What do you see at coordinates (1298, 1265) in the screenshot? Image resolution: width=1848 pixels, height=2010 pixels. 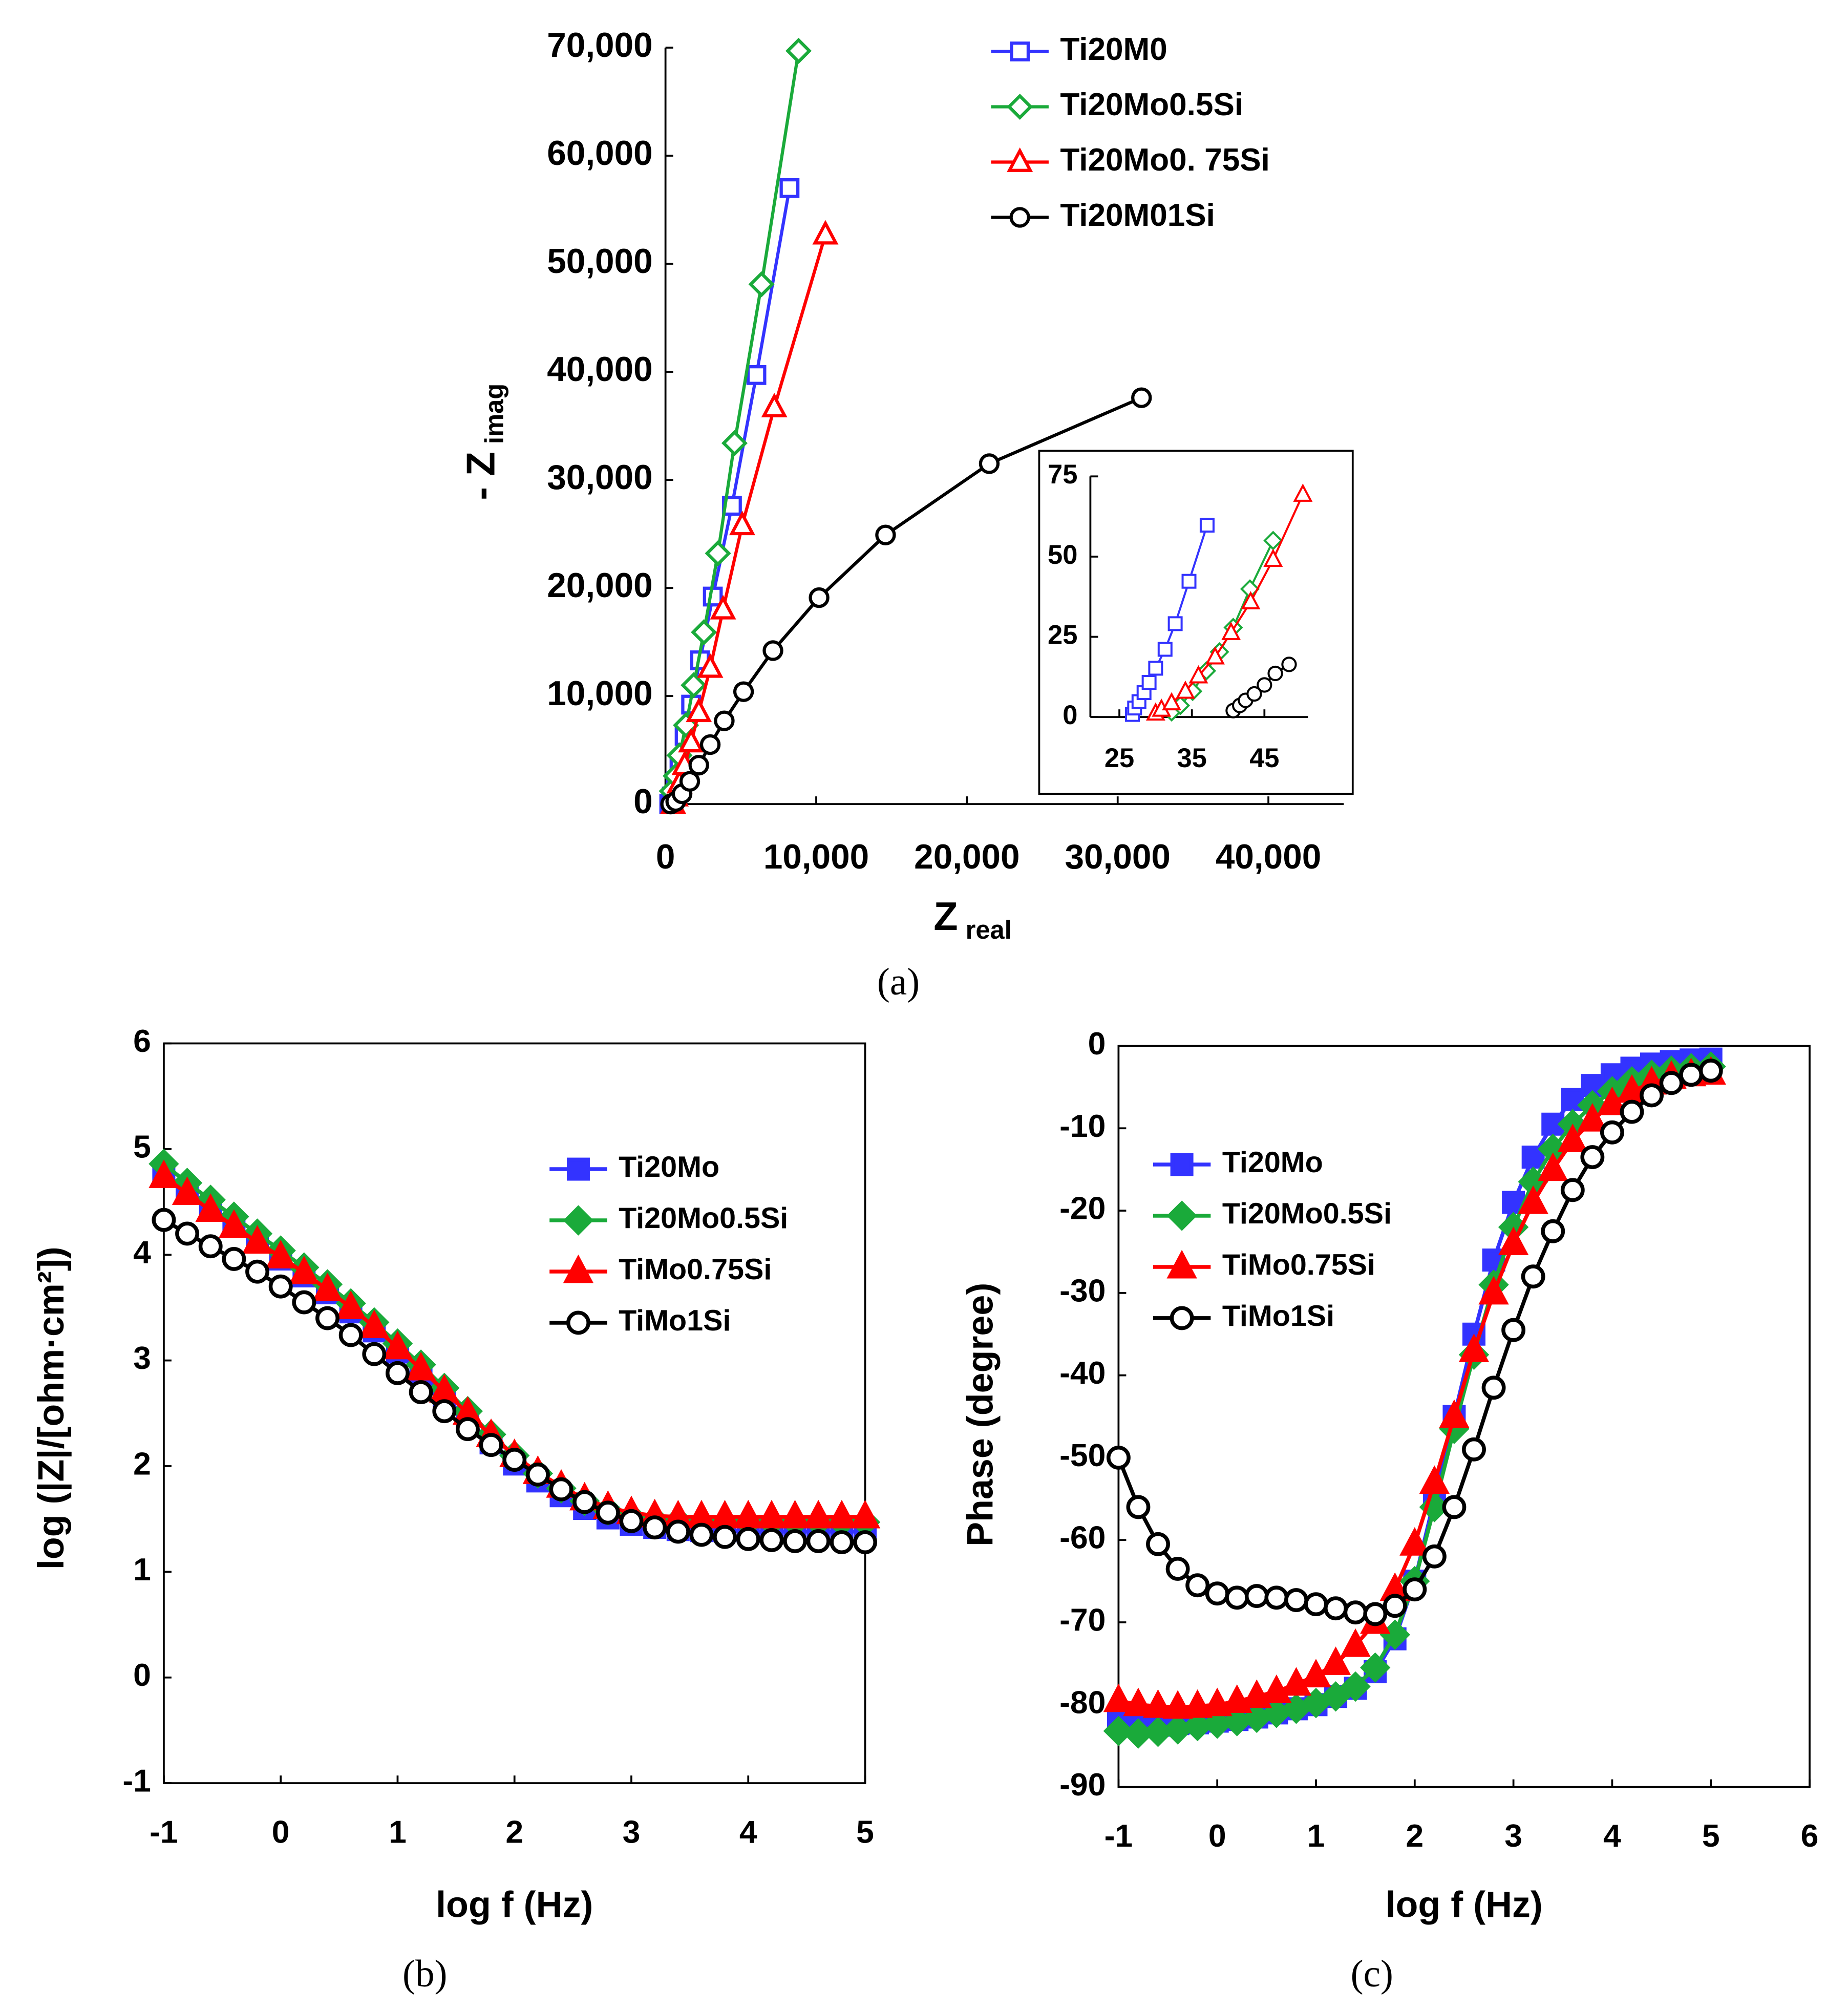 I see `legend-label: TiMo0.75Si` at bounding box center [1298, 1265].